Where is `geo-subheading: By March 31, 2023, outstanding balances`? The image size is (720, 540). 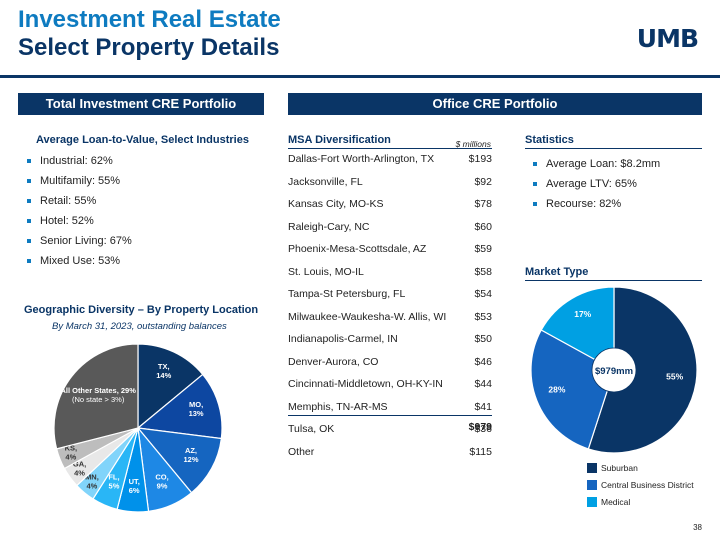
geo-subheading: By March 31, 2023, outstanding balances is located at coordinates (139, 326).